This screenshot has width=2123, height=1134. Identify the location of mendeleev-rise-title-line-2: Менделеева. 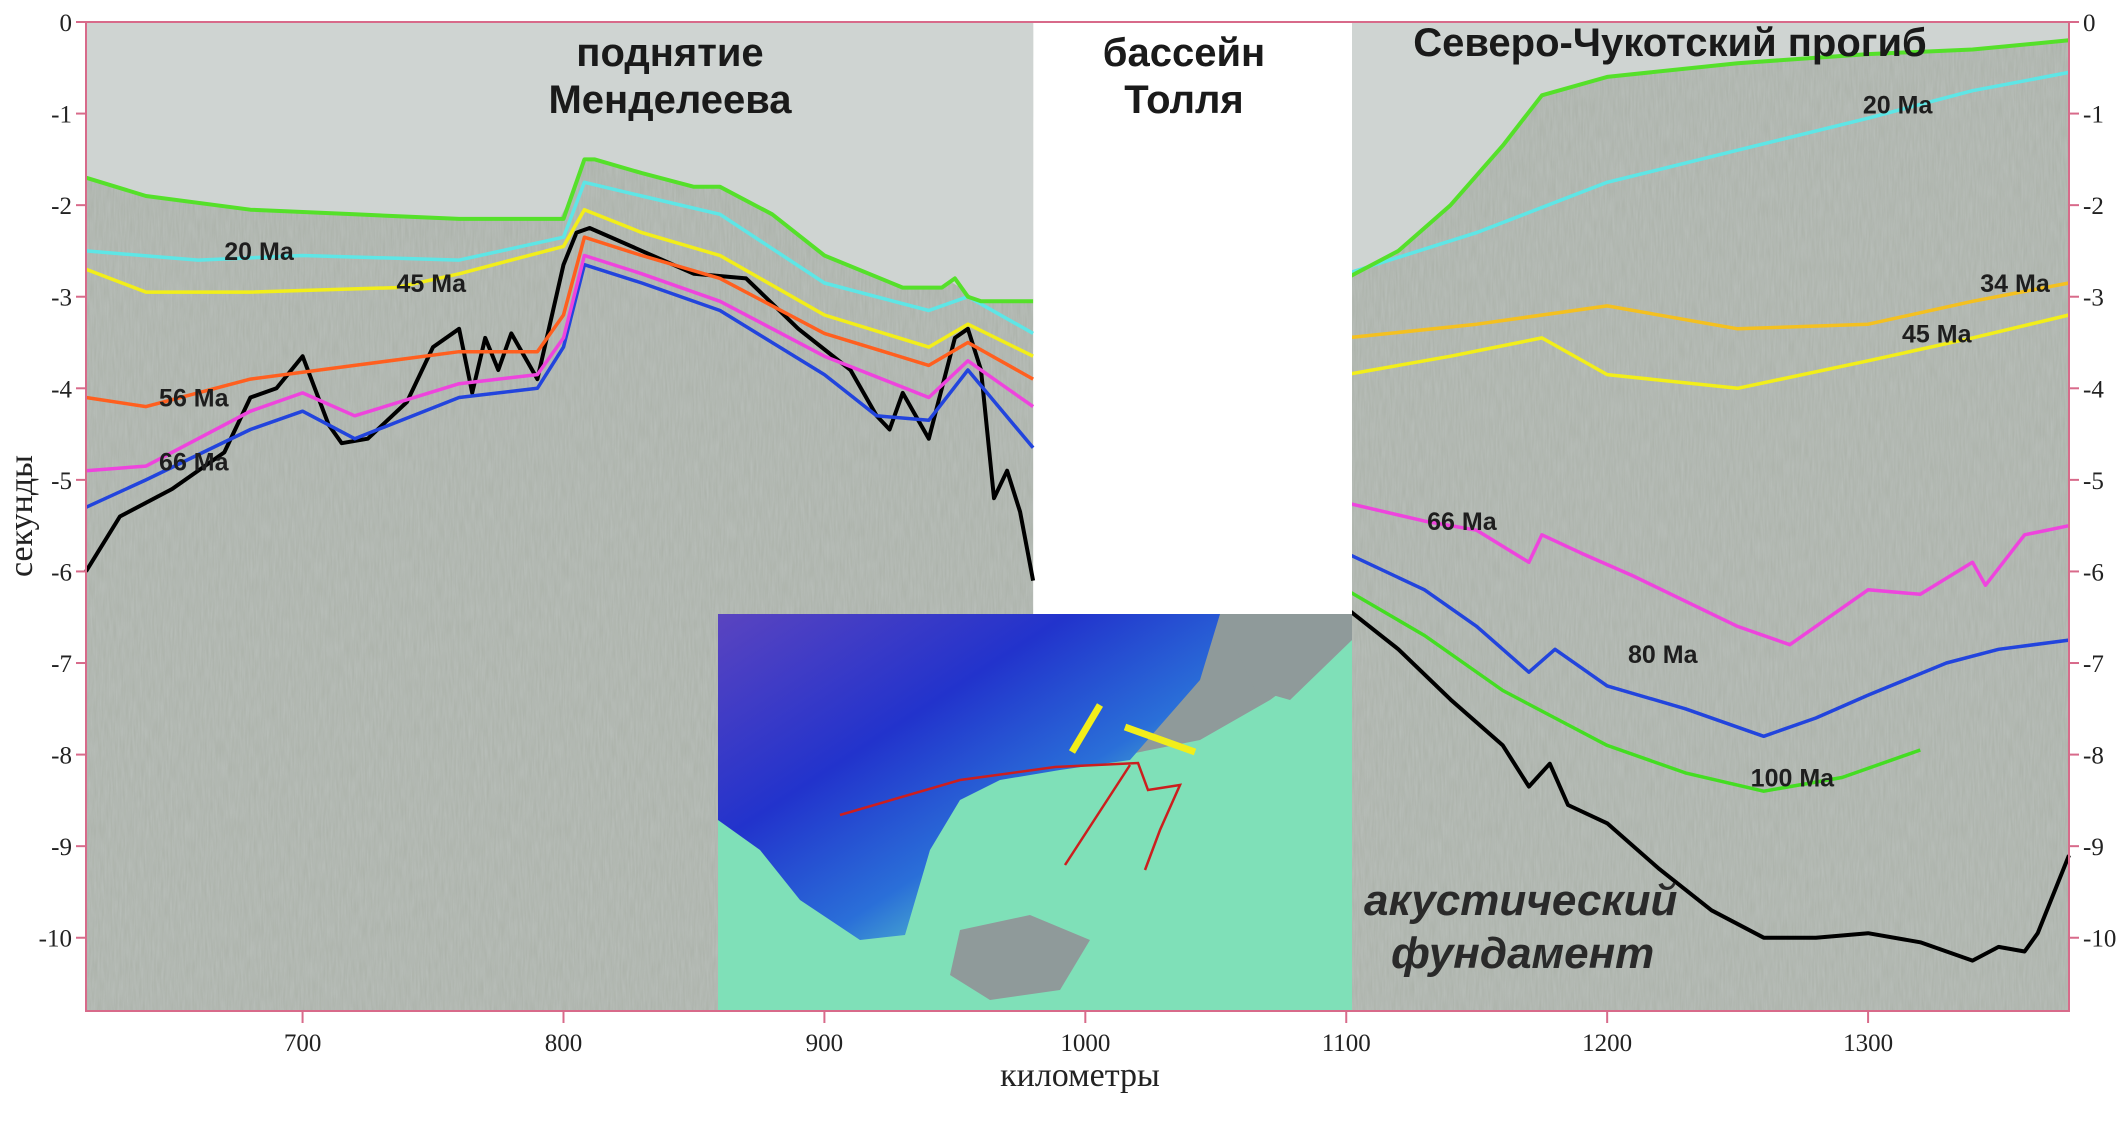
(670, 100).